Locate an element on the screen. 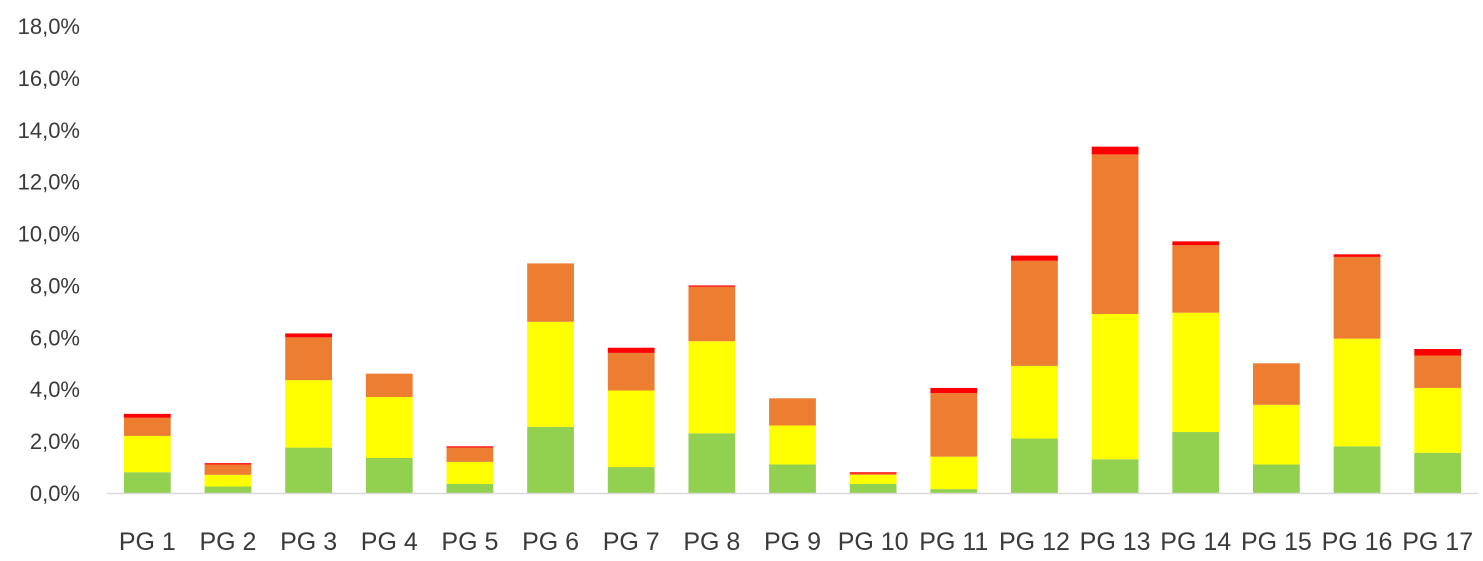 This screenshot has height=561, width=1483. x-tick-label: PG 2 is located at coordinates (227, 542).